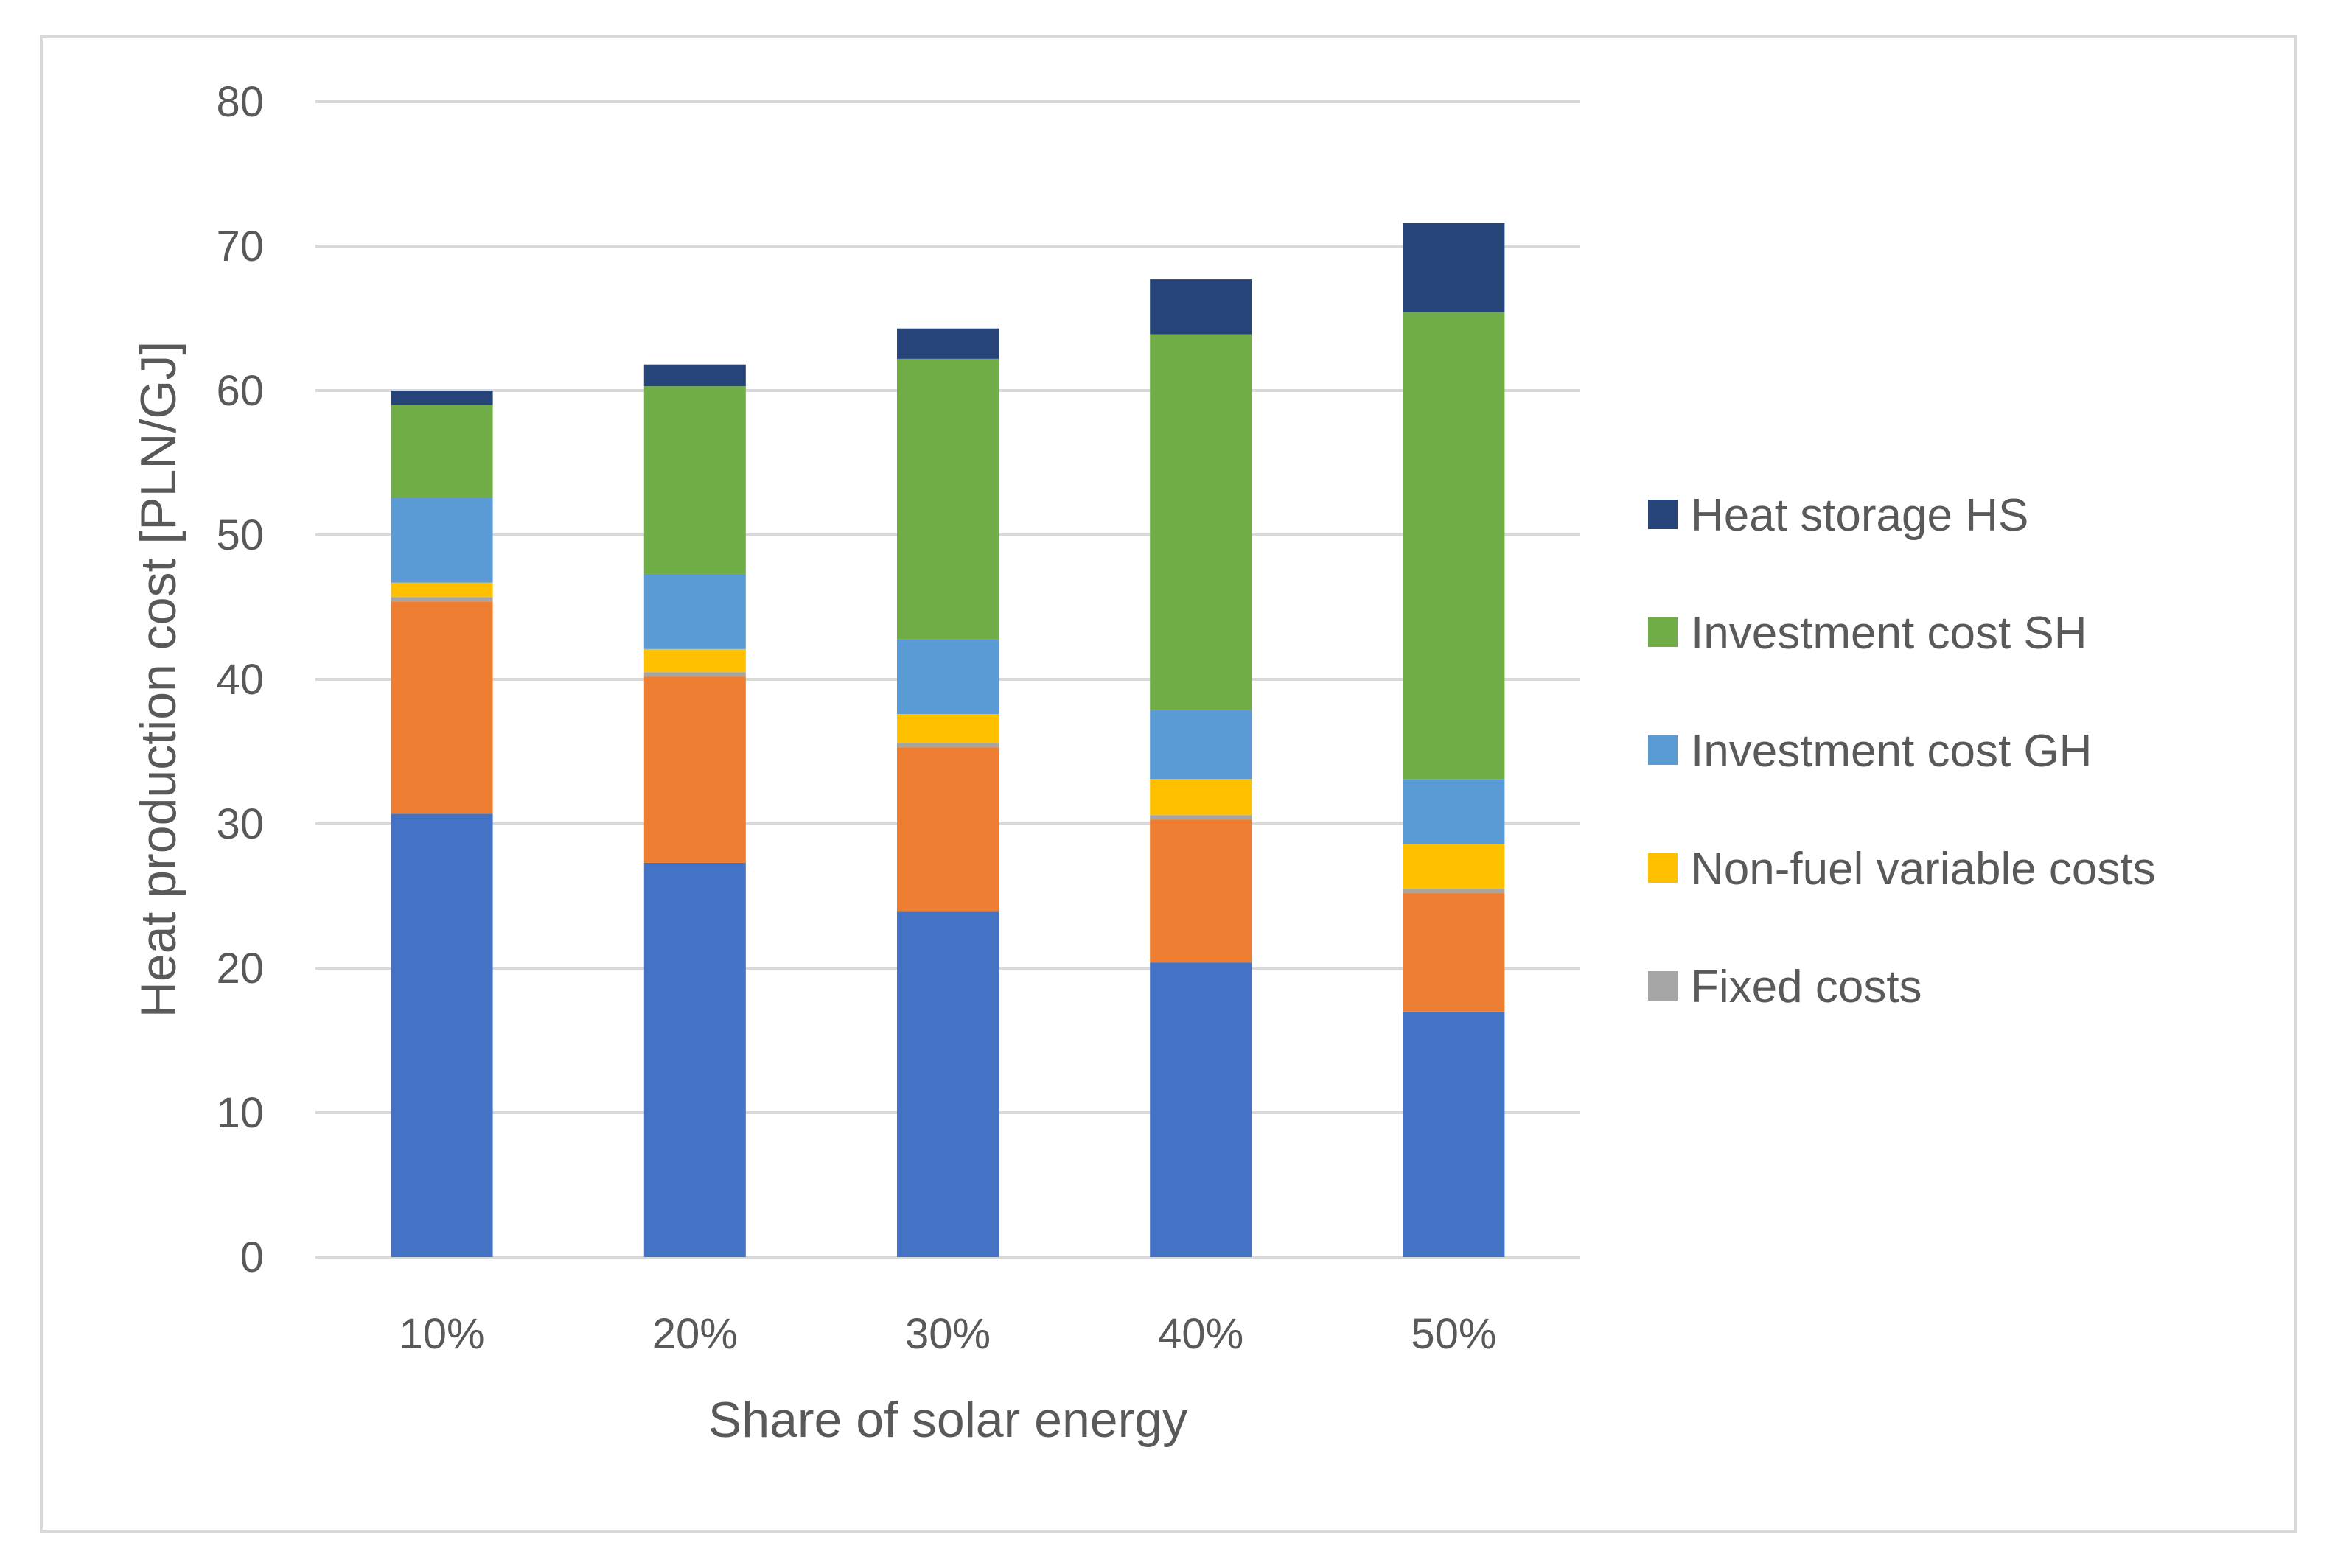 Image resolution: width=2335 pixels, height=1568 pixels. I want to click on bar-segment-fuel-costs-50pct, so click(1454, 1134).